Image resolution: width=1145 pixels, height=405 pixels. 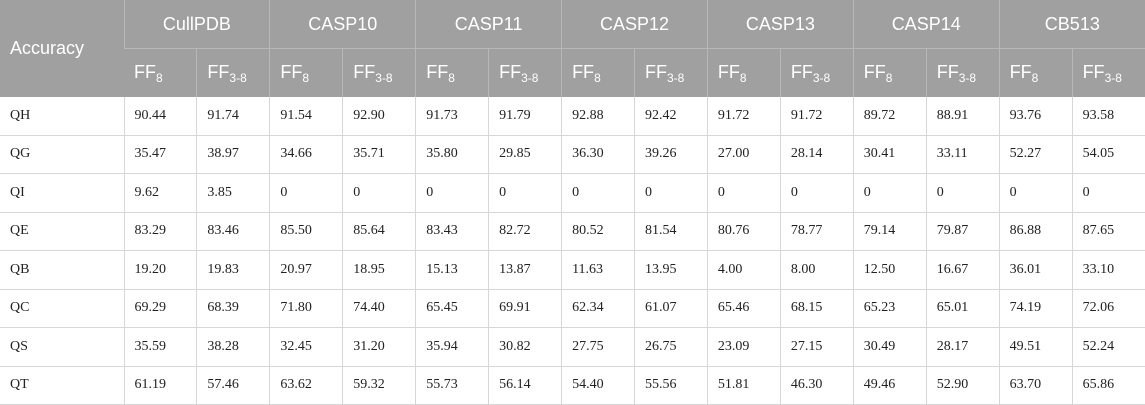 What do you see at coordinates (452, 347) in the screenshot?
I see `cell: 35.94` at bounding box center [452, 347].